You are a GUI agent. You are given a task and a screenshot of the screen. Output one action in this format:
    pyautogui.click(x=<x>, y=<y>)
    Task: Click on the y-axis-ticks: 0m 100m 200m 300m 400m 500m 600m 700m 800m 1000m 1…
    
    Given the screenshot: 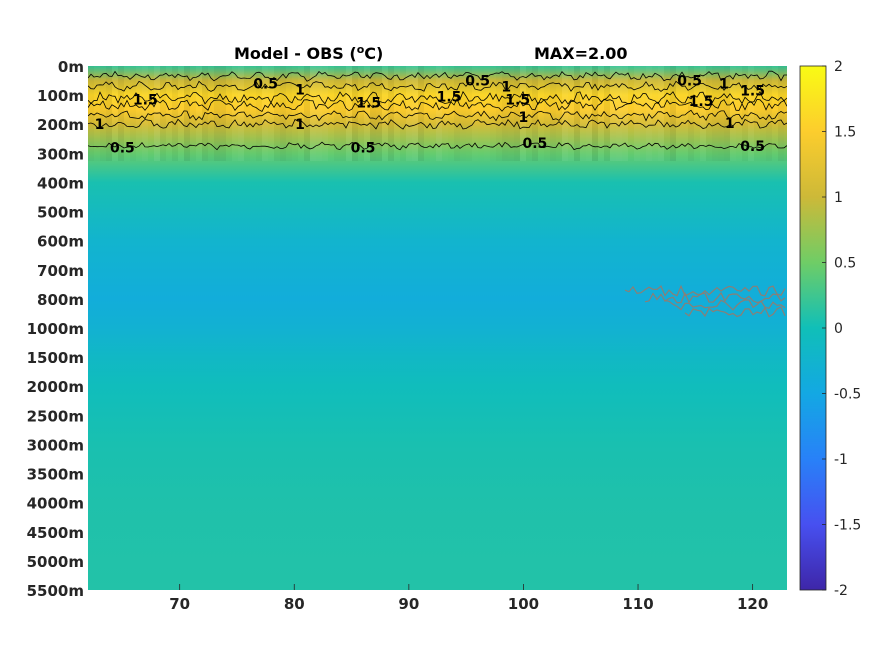 What is the action you would take?
    pyautogui.click(x=55, y=329)
    